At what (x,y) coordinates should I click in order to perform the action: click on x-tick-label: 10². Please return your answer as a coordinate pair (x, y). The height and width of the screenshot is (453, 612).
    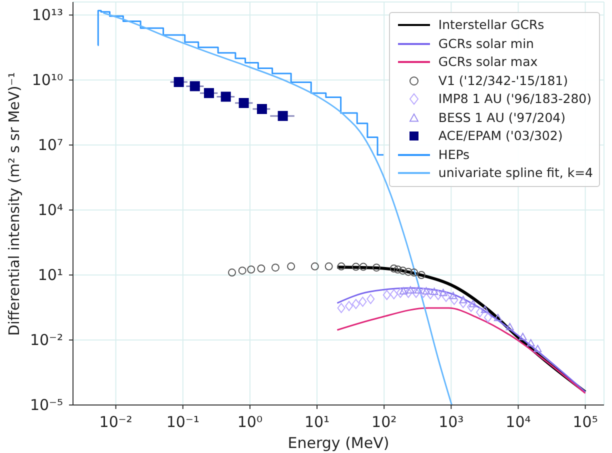
    Looking at the image, I should click on (384, 422).